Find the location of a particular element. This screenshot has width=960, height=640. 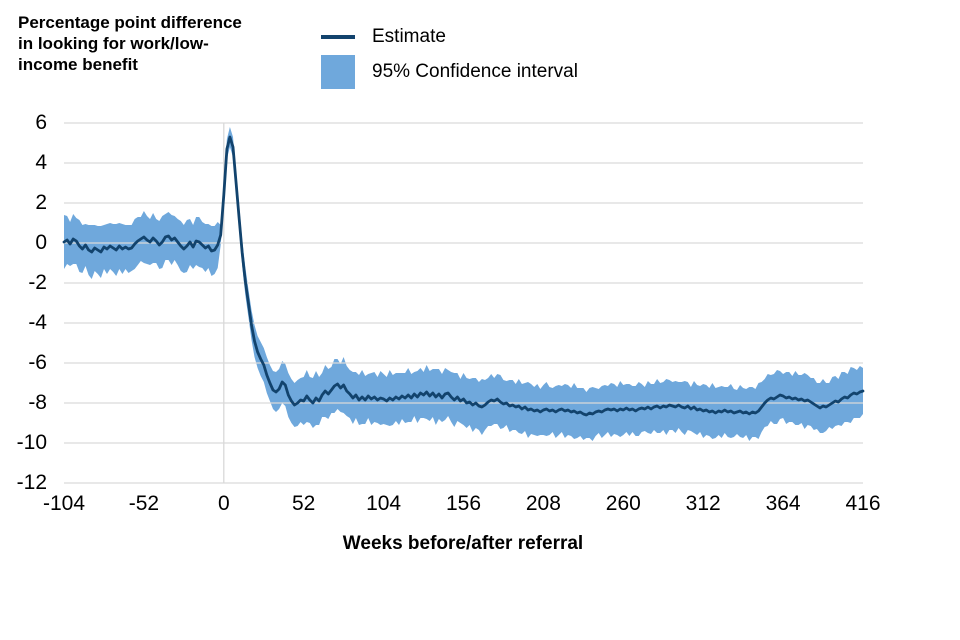

y-tick-label: -12 is located at coordinates (31, 482).